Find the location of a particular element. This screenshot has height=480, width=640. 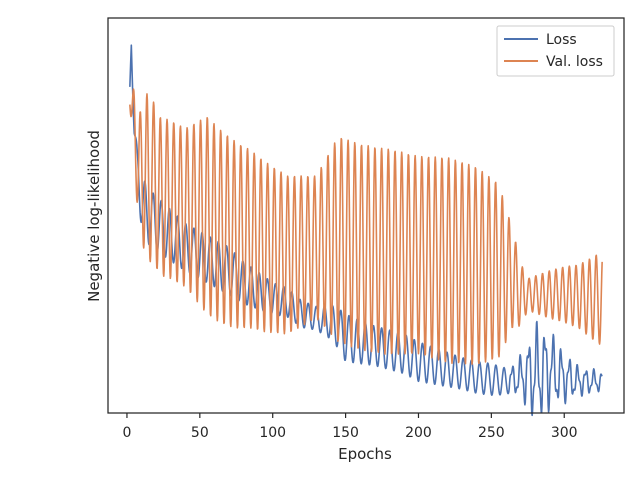

x-tick-label: 100 is located at coordinates (272, 433).